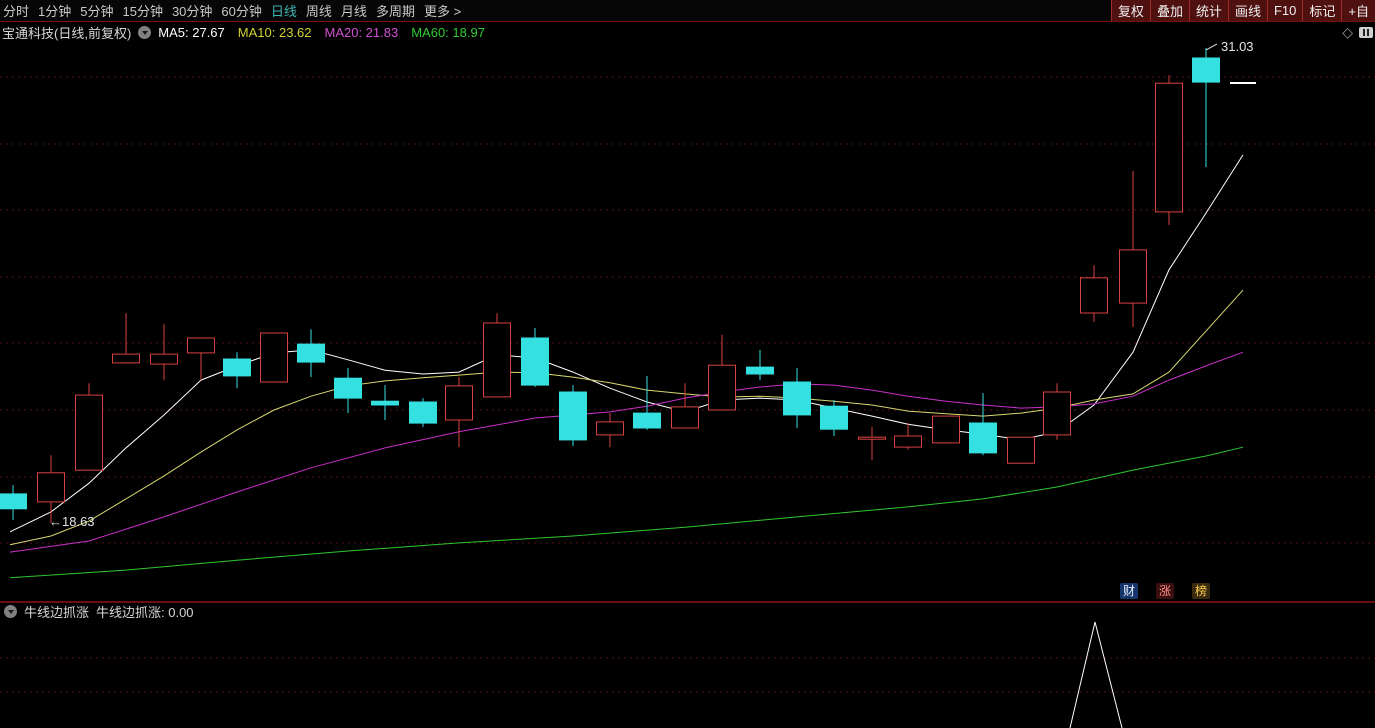 The width and height of the screenshot is (1375, 728). Describe the element at coordinates (16, 11) in the screenshot. I see `tab-fenshi: 分时` at that location.